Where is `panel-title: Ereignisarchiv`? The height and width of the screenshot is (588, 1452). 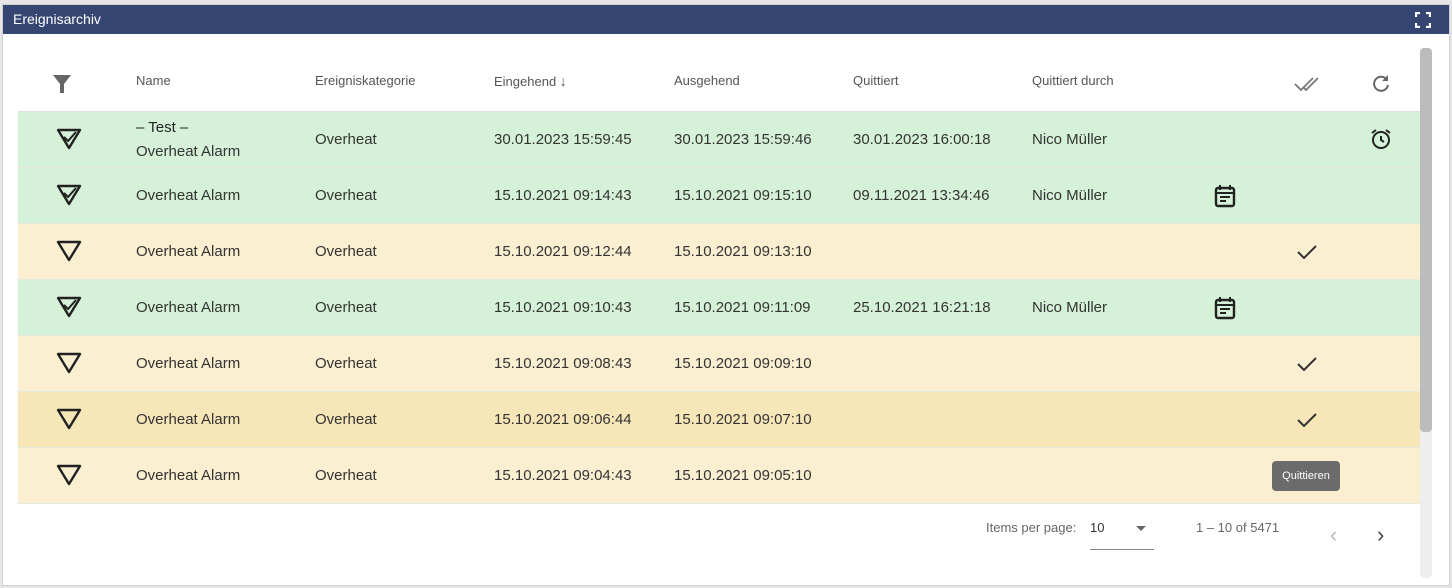 panel-title: Ereignisarchiv is located at coordinates (57, 19).